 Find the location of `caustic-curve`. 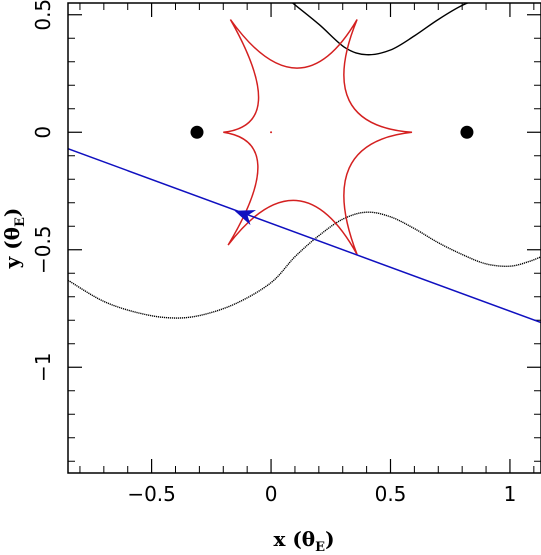

caustic-curve is located at coordinates (318, 137).